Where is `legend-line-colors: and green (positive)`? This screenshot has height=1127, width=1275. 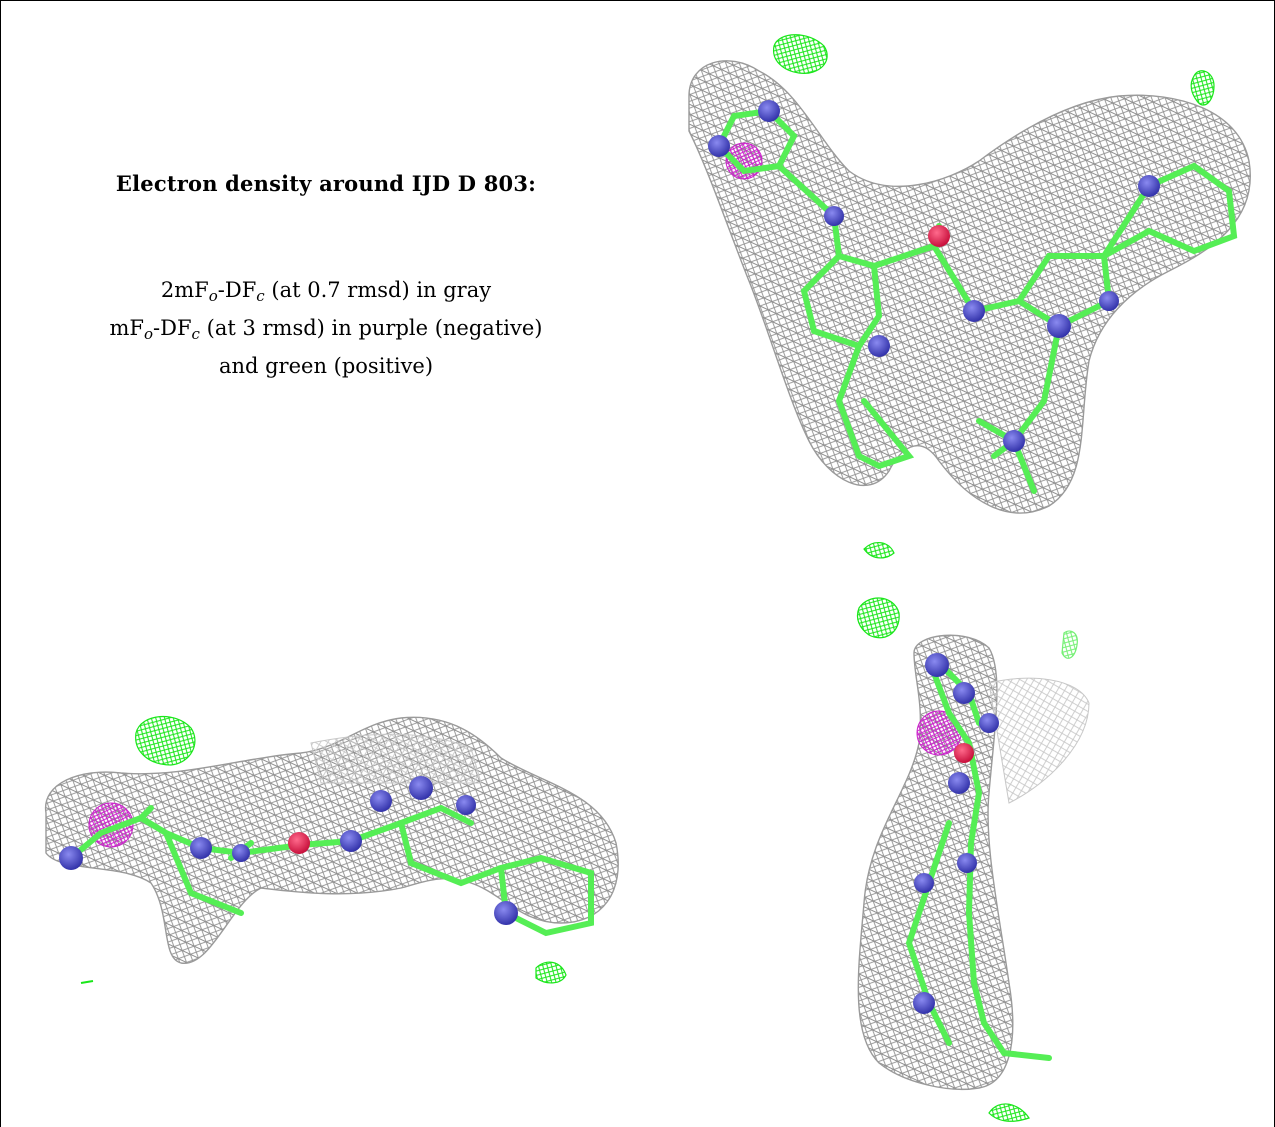
legend-line-colors: and green (positive) is located at coordinates (326, 366).